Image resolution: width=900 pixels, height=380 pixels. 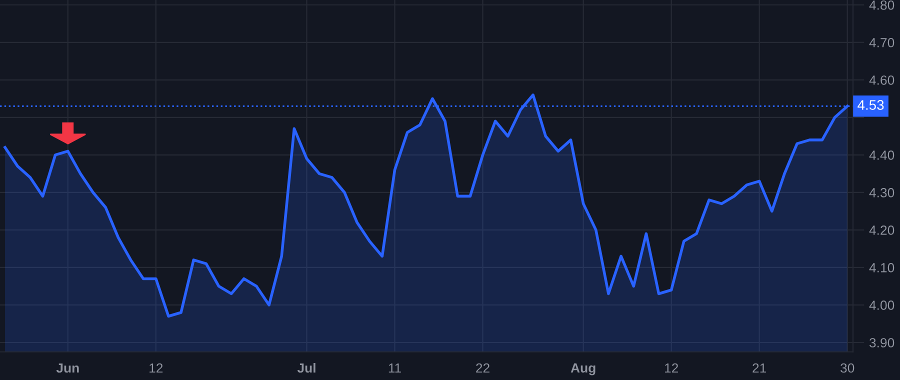 I want to click on y-tick-label: 4.30, so click(x=881, y=193).